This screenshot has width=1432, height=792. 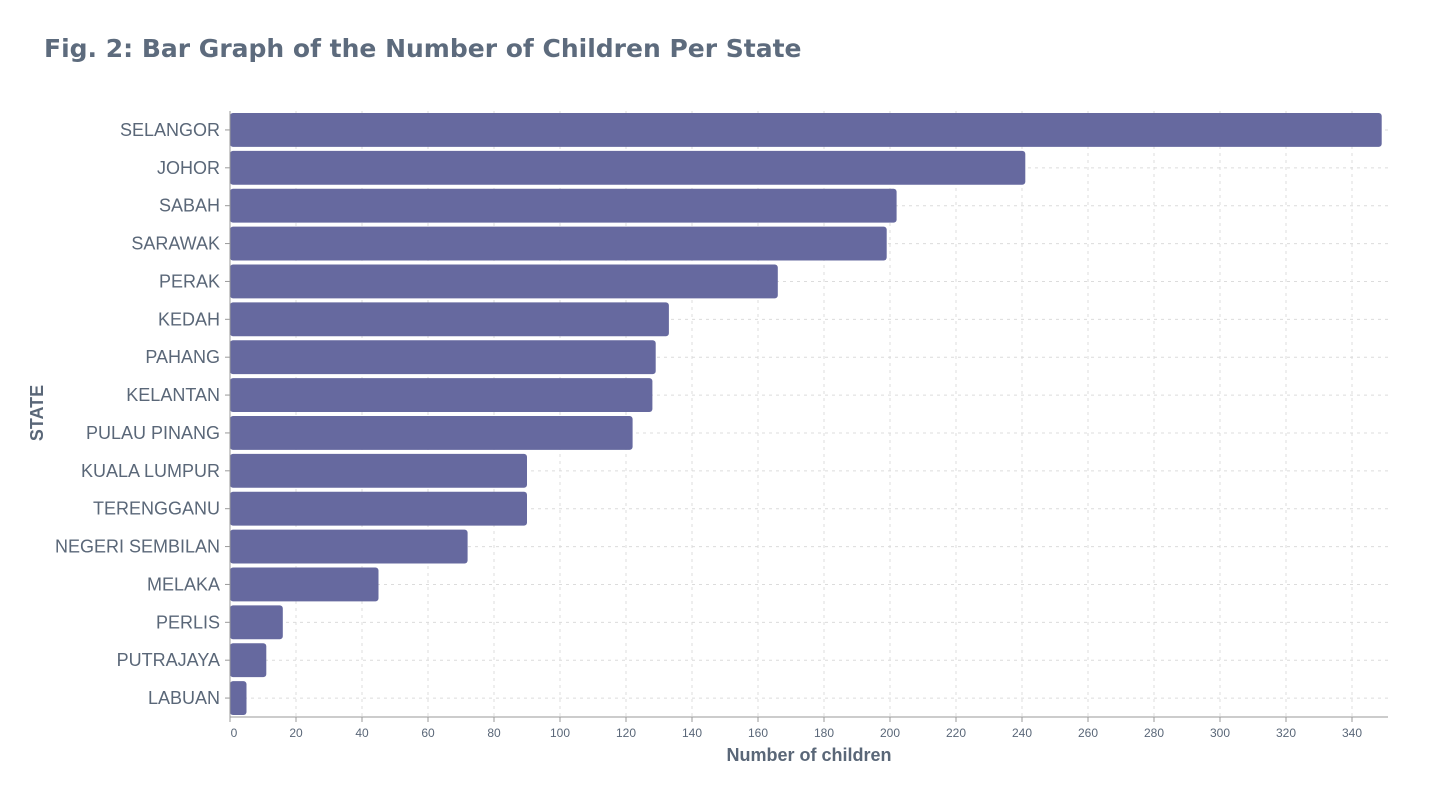 I want to click on bar-pahang, so click(x=443, y=357).